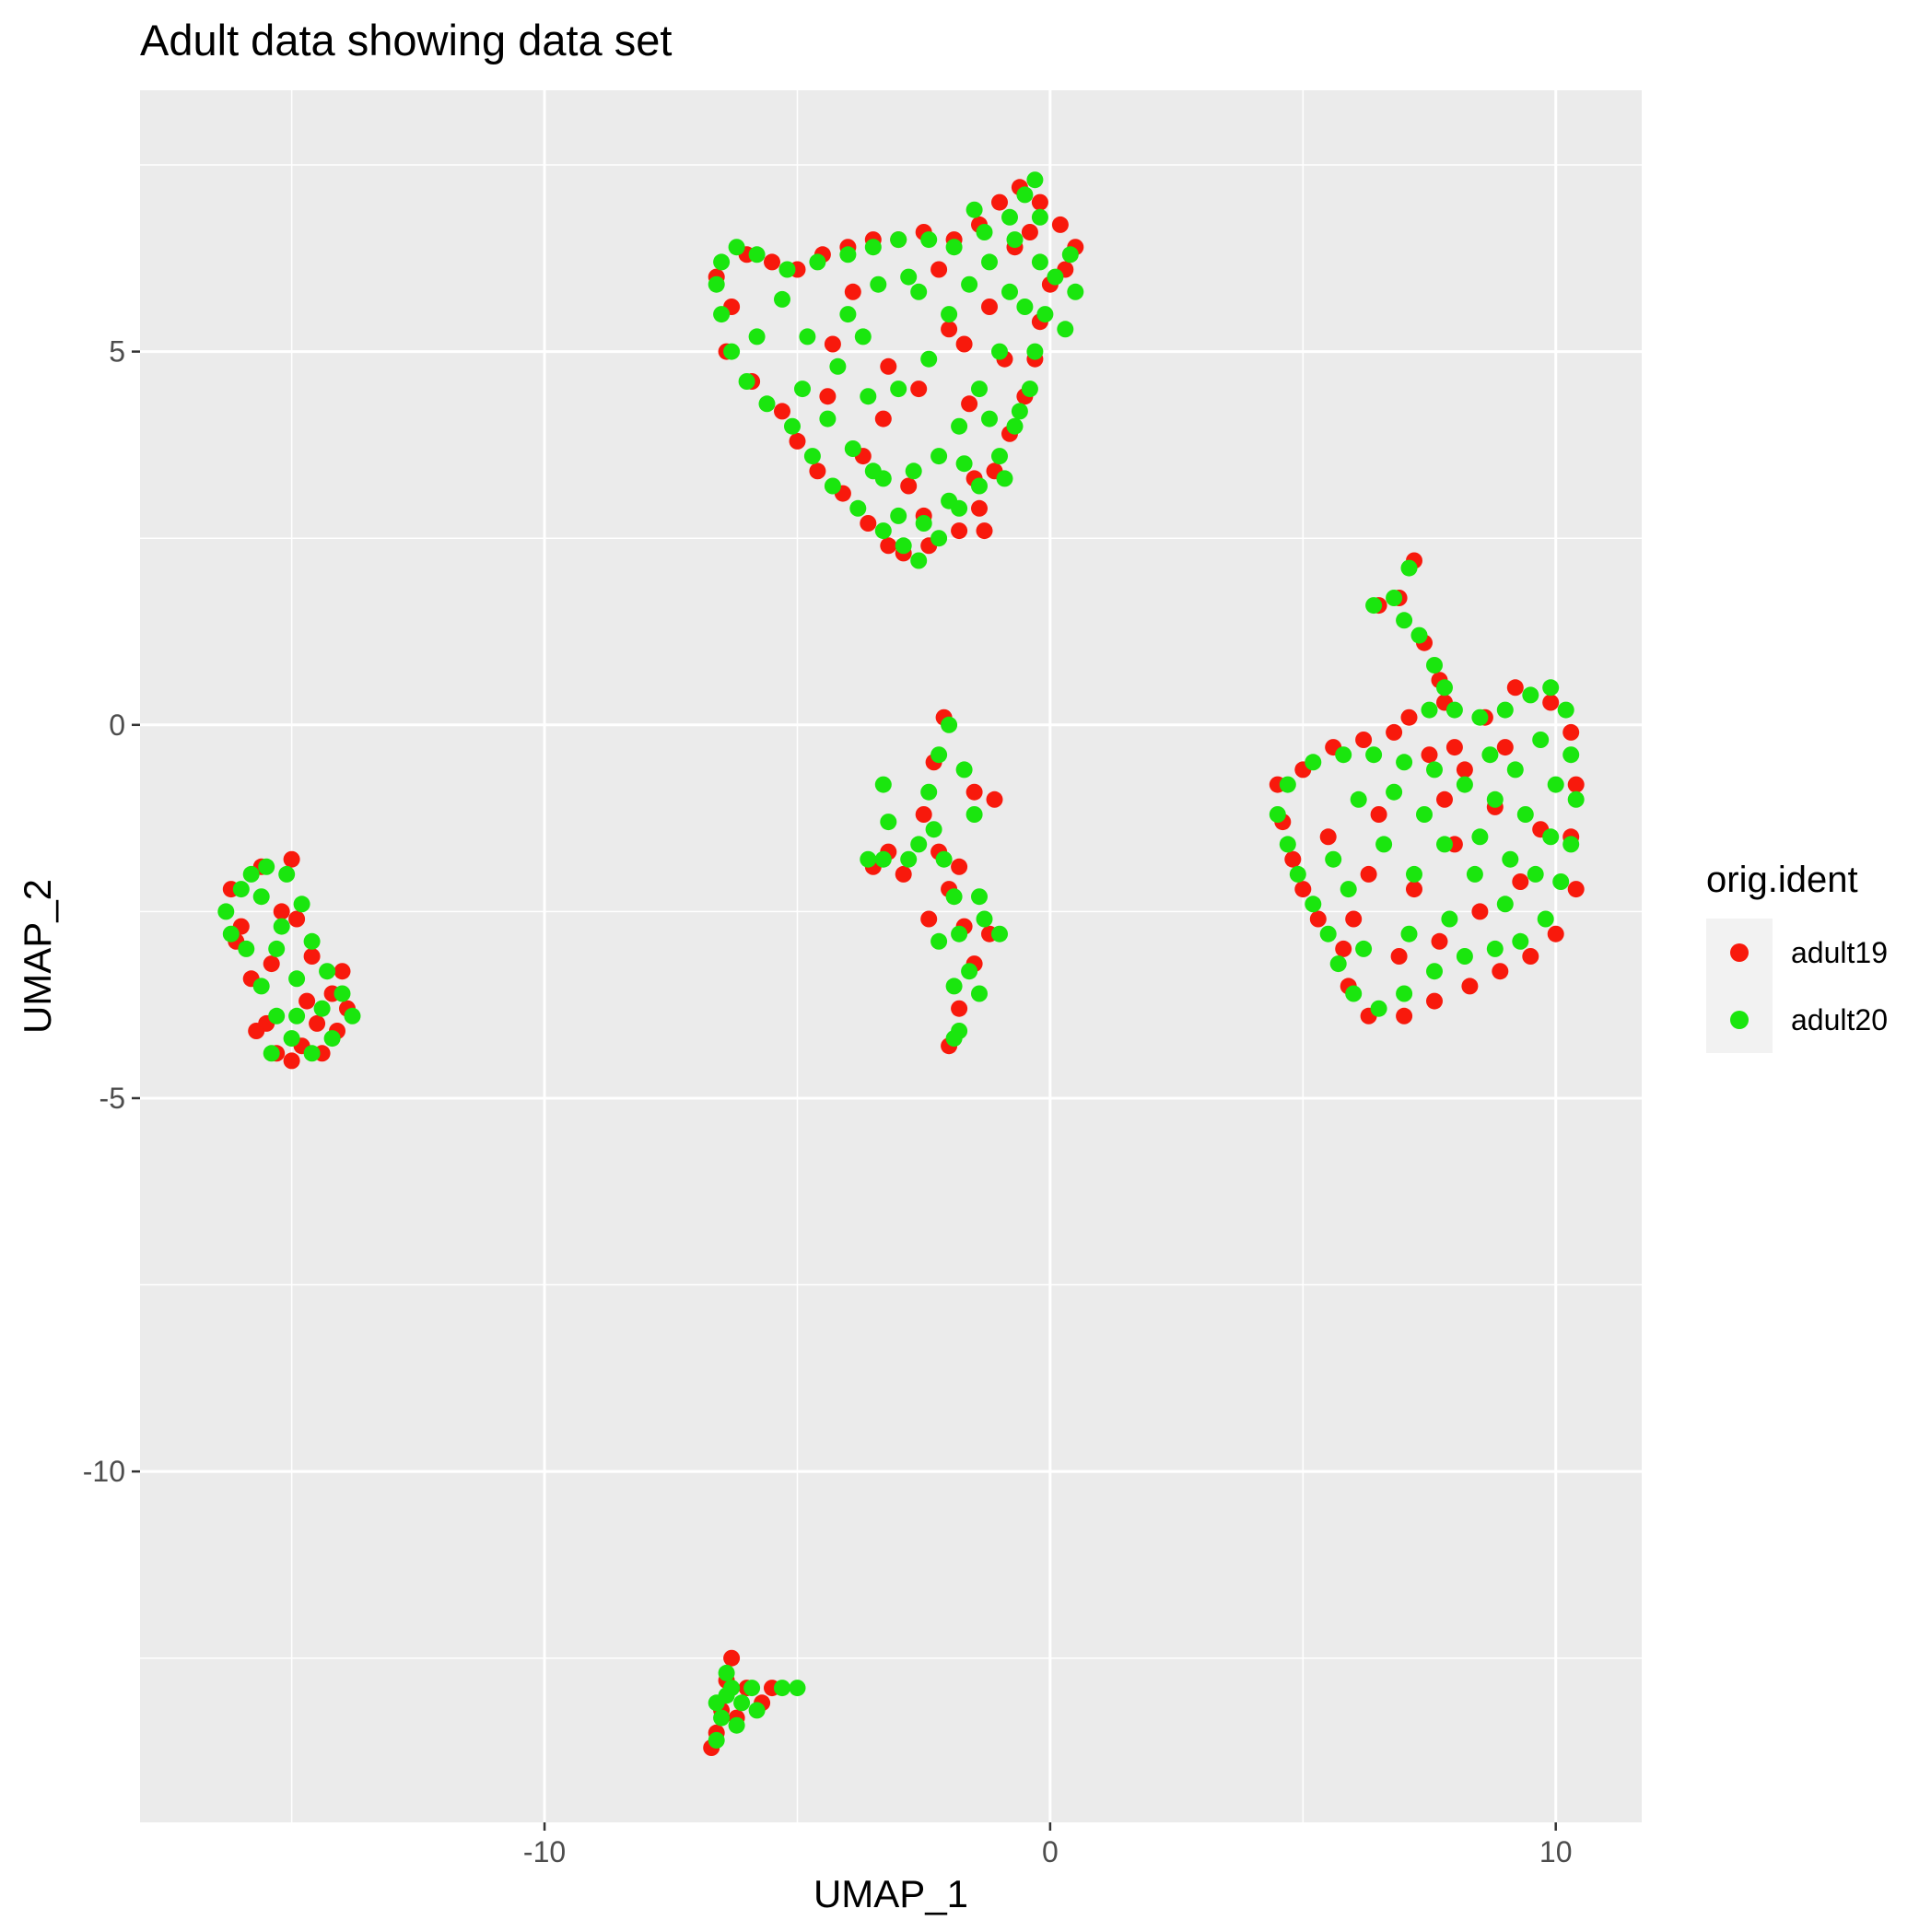 This screenshot has width=1931, height=1932. What do you see at coordinates (1839, 1019) in the screenshot?
I see `legend-label-adult20: adult20` at bounding box center [1839, 1019].